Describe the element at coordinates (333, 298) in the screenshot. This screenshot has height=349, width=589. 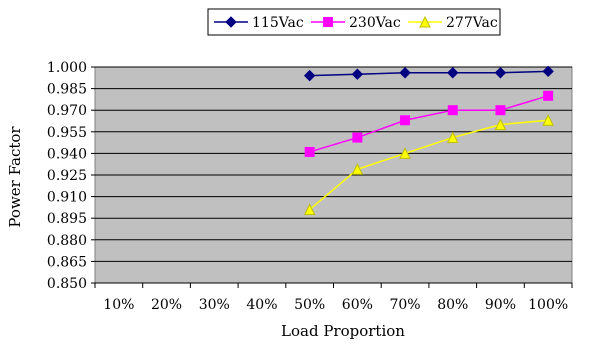
I see `x-axis-ticks: 10% 20% 30% 40% 50% 60% 70% 80% 90% 100%` at that location.